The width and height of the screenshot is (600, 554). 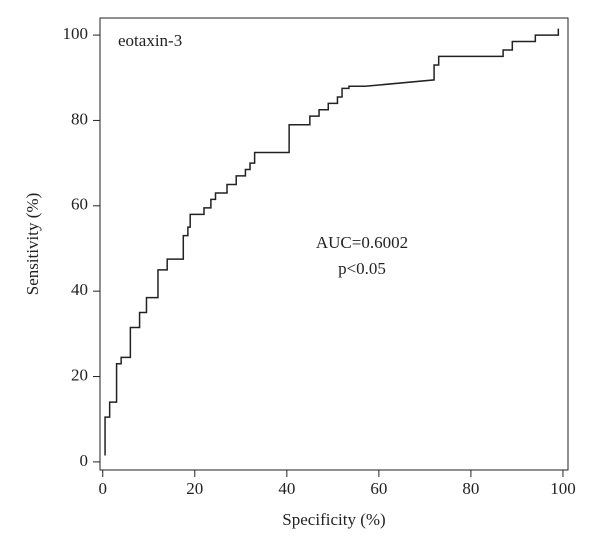 What do you see at coordinates (362, 242) in the screenshot?
I see `annotation: AUC=0.6002` at bounding box center [362, 242].